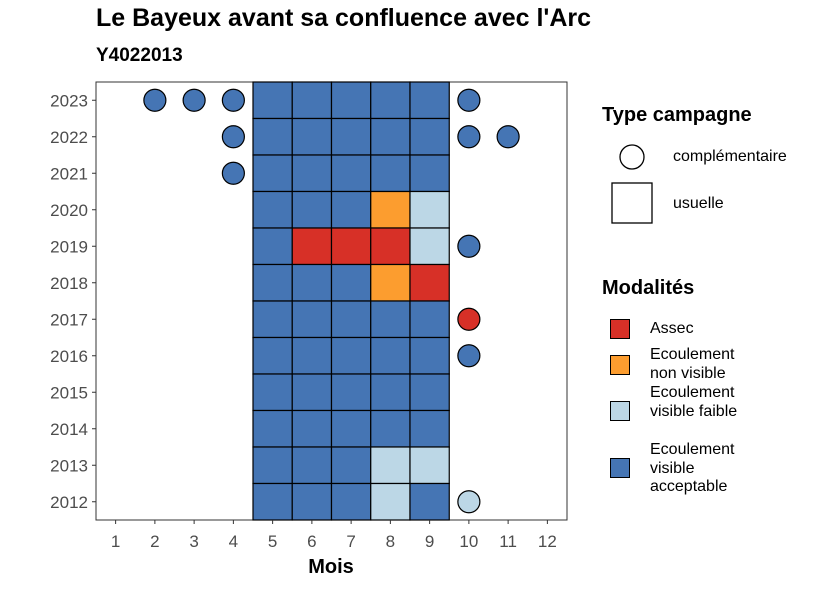 The width and height of the screenshot is (826, 590). I want to click on x-tick-label: 4, so click(233, 541).